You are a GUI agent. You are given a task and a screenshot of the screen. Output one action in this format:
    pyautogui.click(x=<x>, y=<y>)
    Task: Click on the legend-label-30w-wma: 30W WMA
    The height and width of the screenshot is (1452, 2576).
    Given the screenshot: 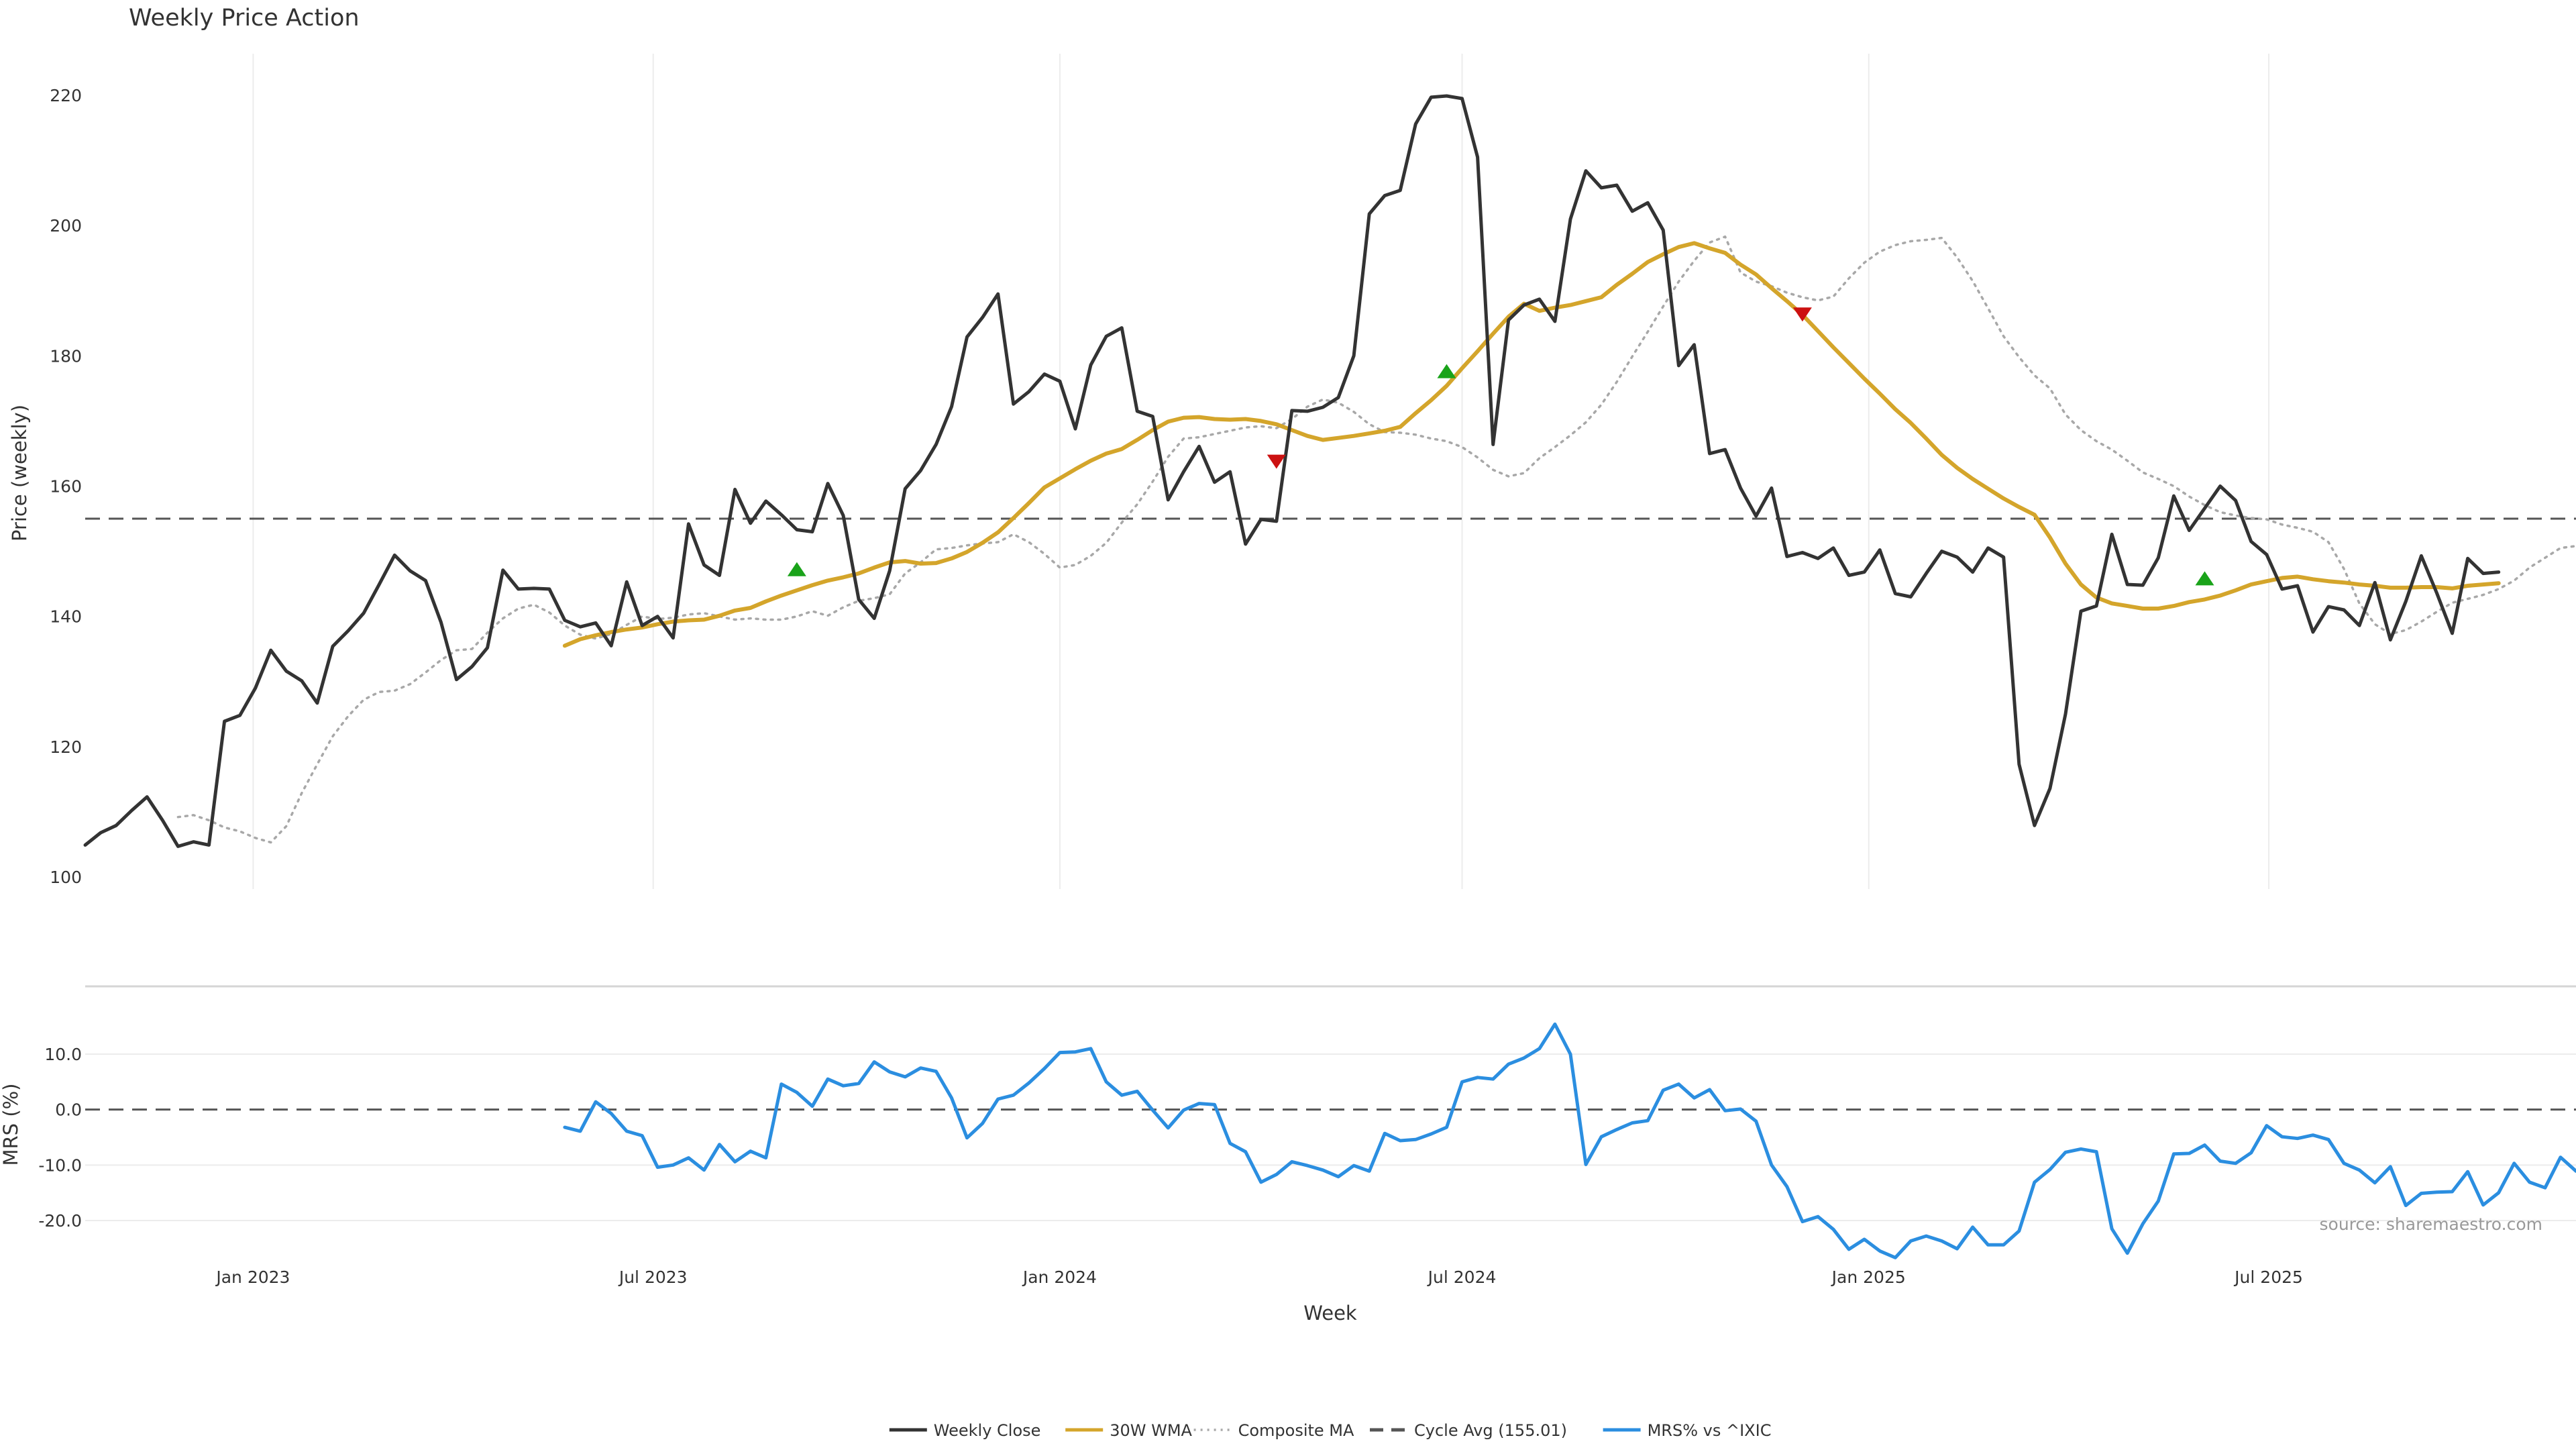 What is the action you would take?
    pyautogui.click(x=1151, y=1431)
    